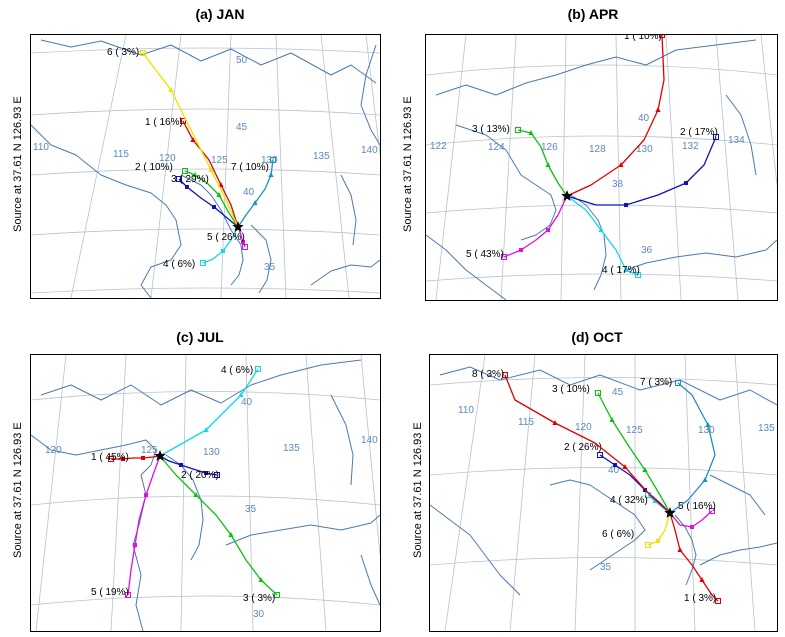 The image size is (785, 637). I want to click on source-label: Source at 37.61 N 126.93 E, so click(18, 490).